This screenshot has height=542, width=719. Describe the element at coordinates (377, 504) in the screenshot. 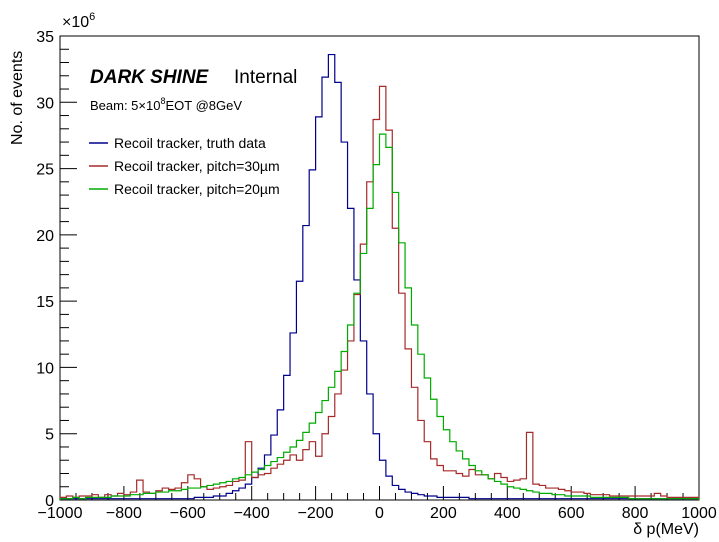

I see `x-axis-ticks: −1000 −800 −600 −400 −200 0 200 400 600 800 1000` at that location.